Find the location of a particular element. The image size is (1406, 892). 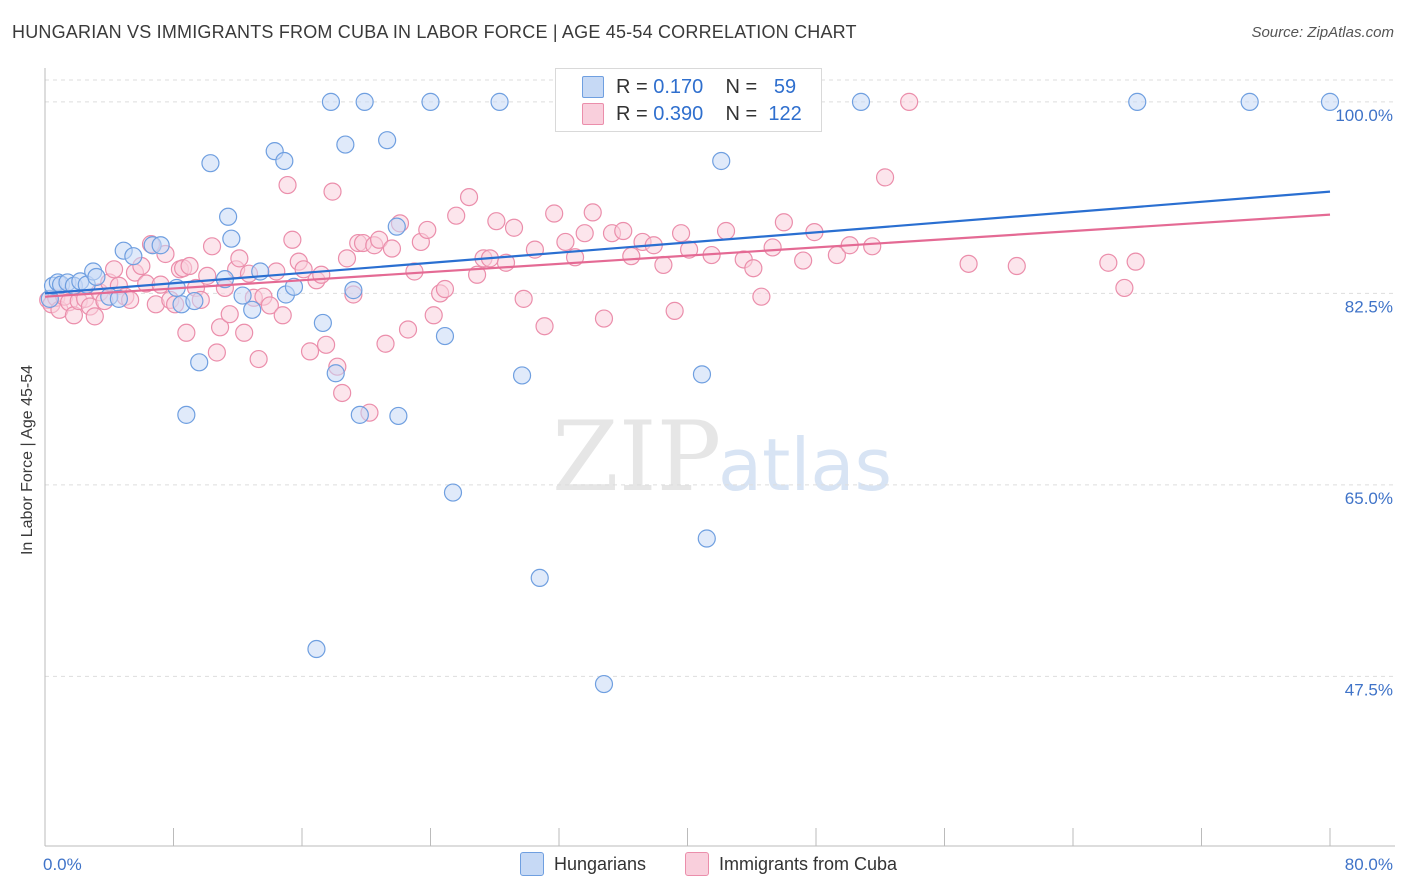

trend-line-cuba is located at coordinates (687, 255).